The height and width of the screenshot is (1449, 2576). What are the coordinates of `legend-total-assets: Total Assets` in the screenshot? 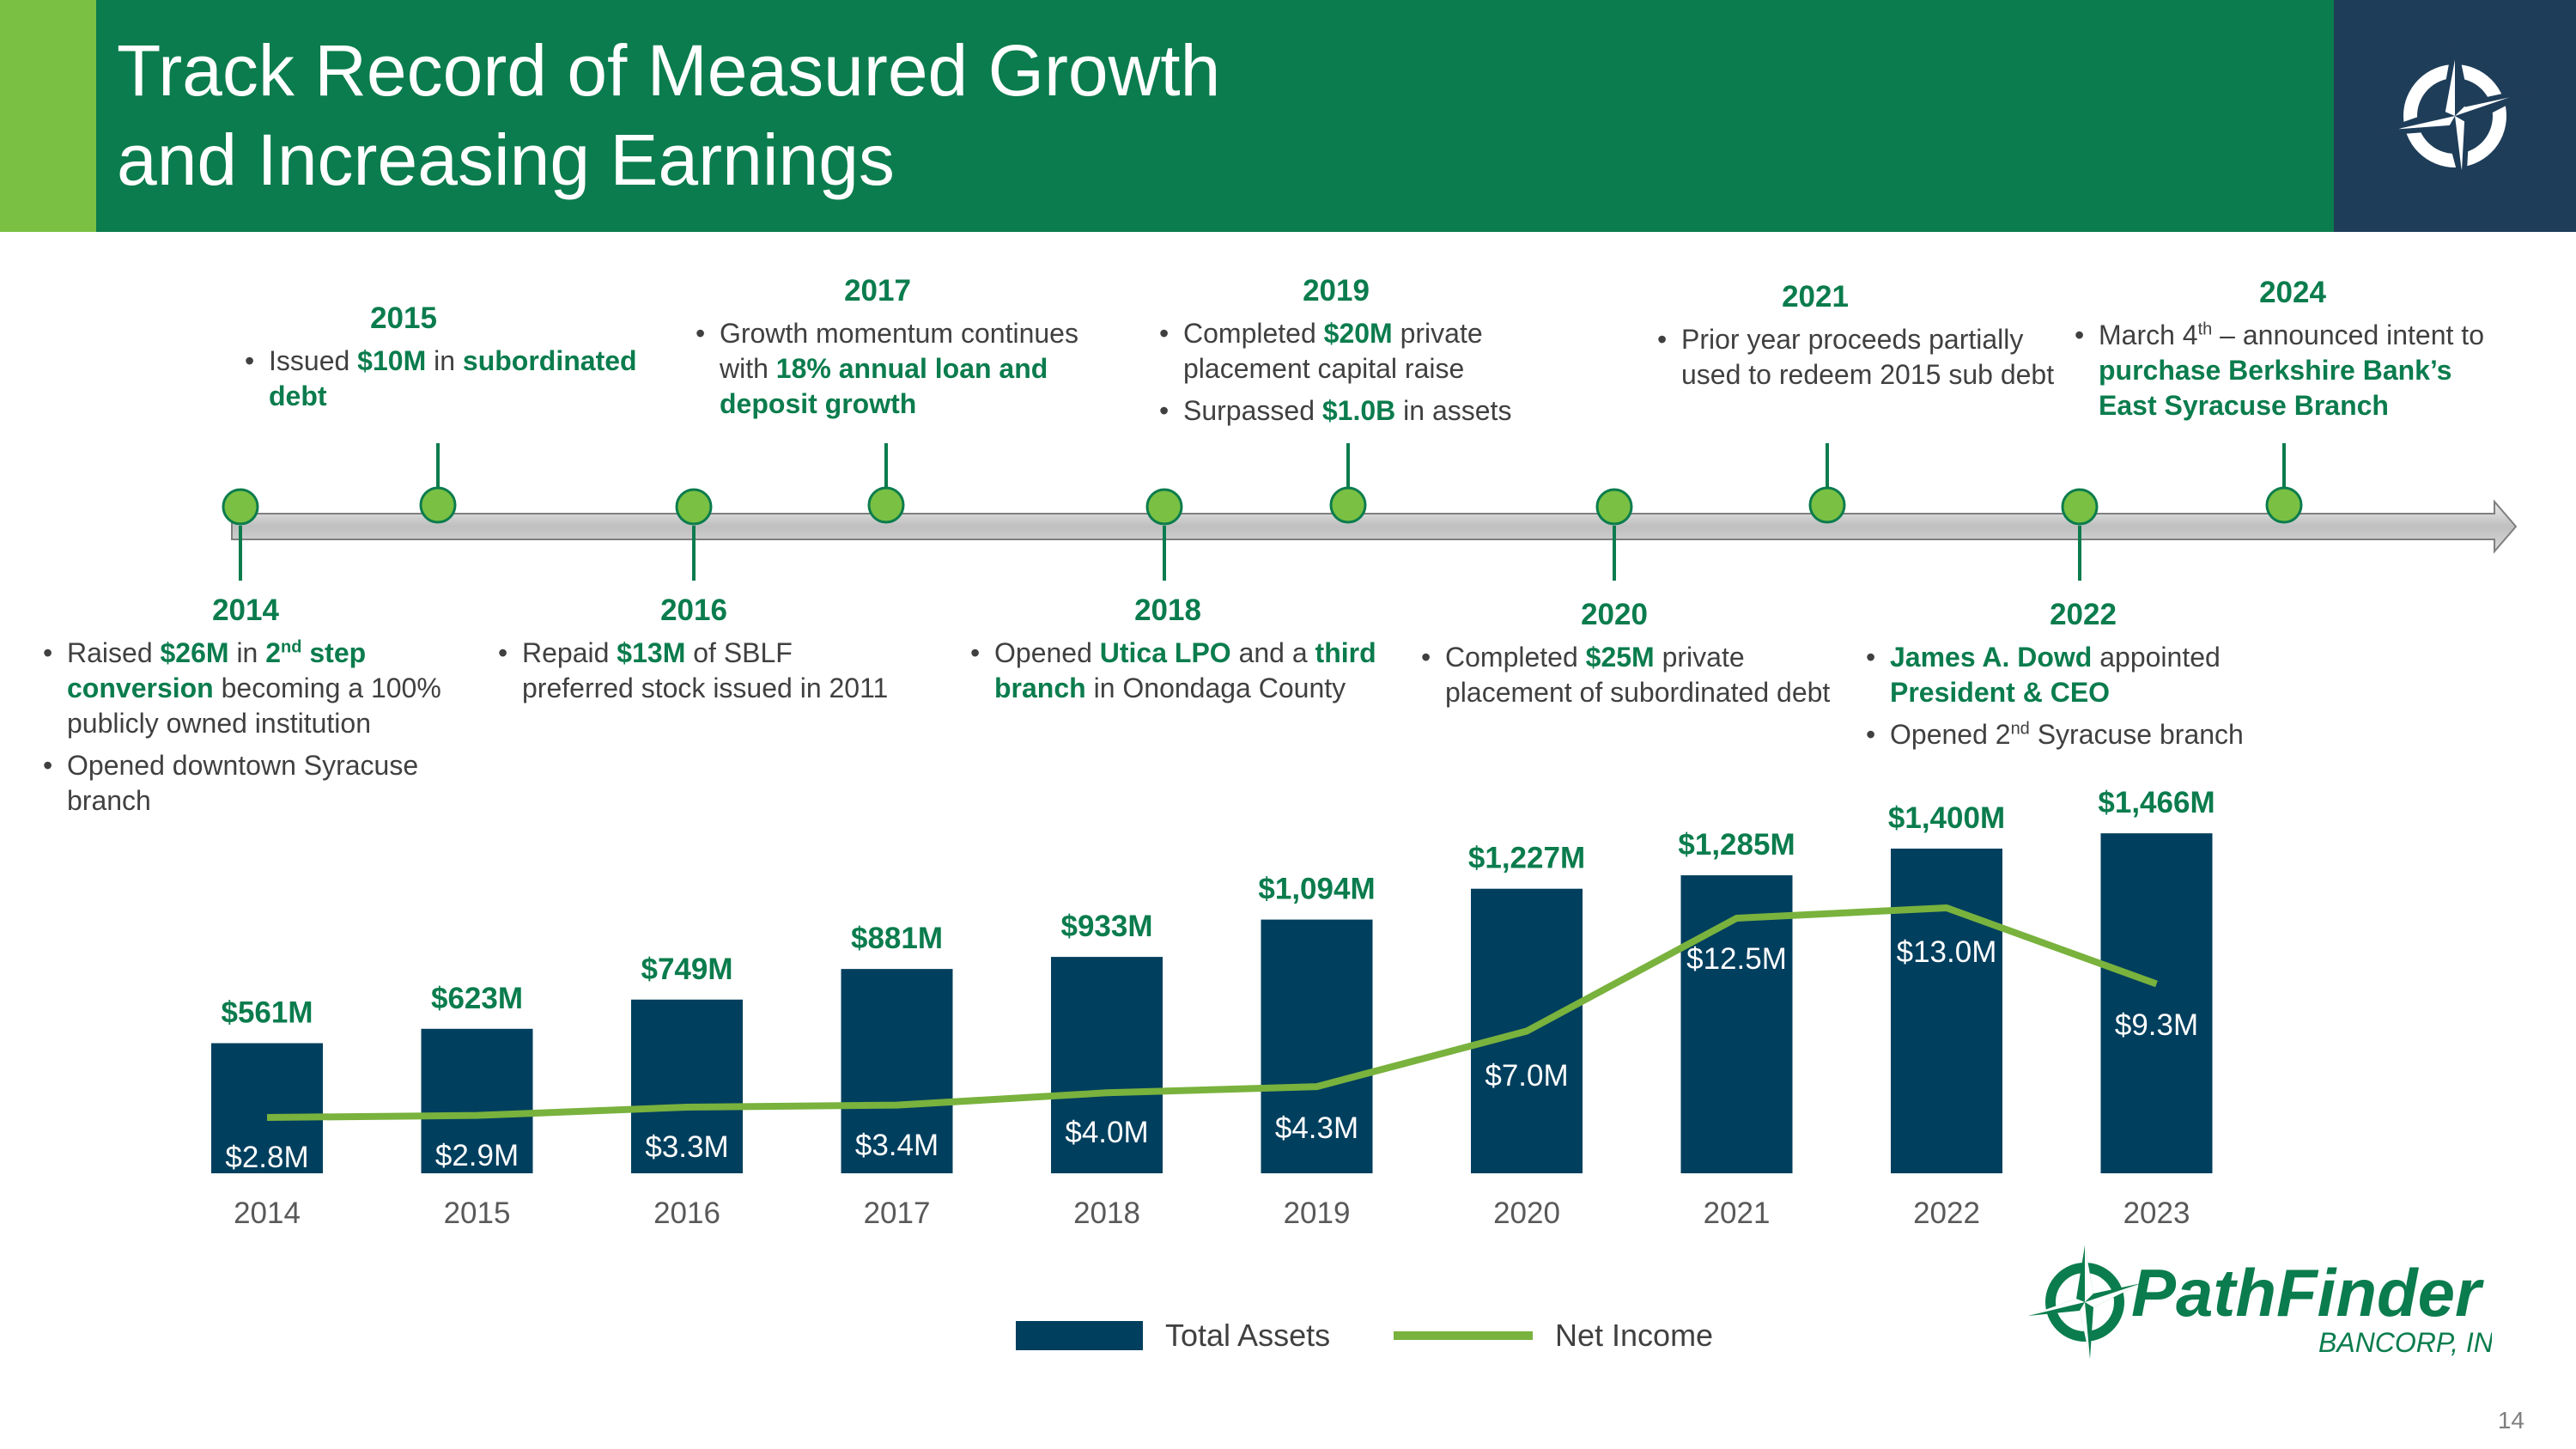 It's located at (1173, 1335).